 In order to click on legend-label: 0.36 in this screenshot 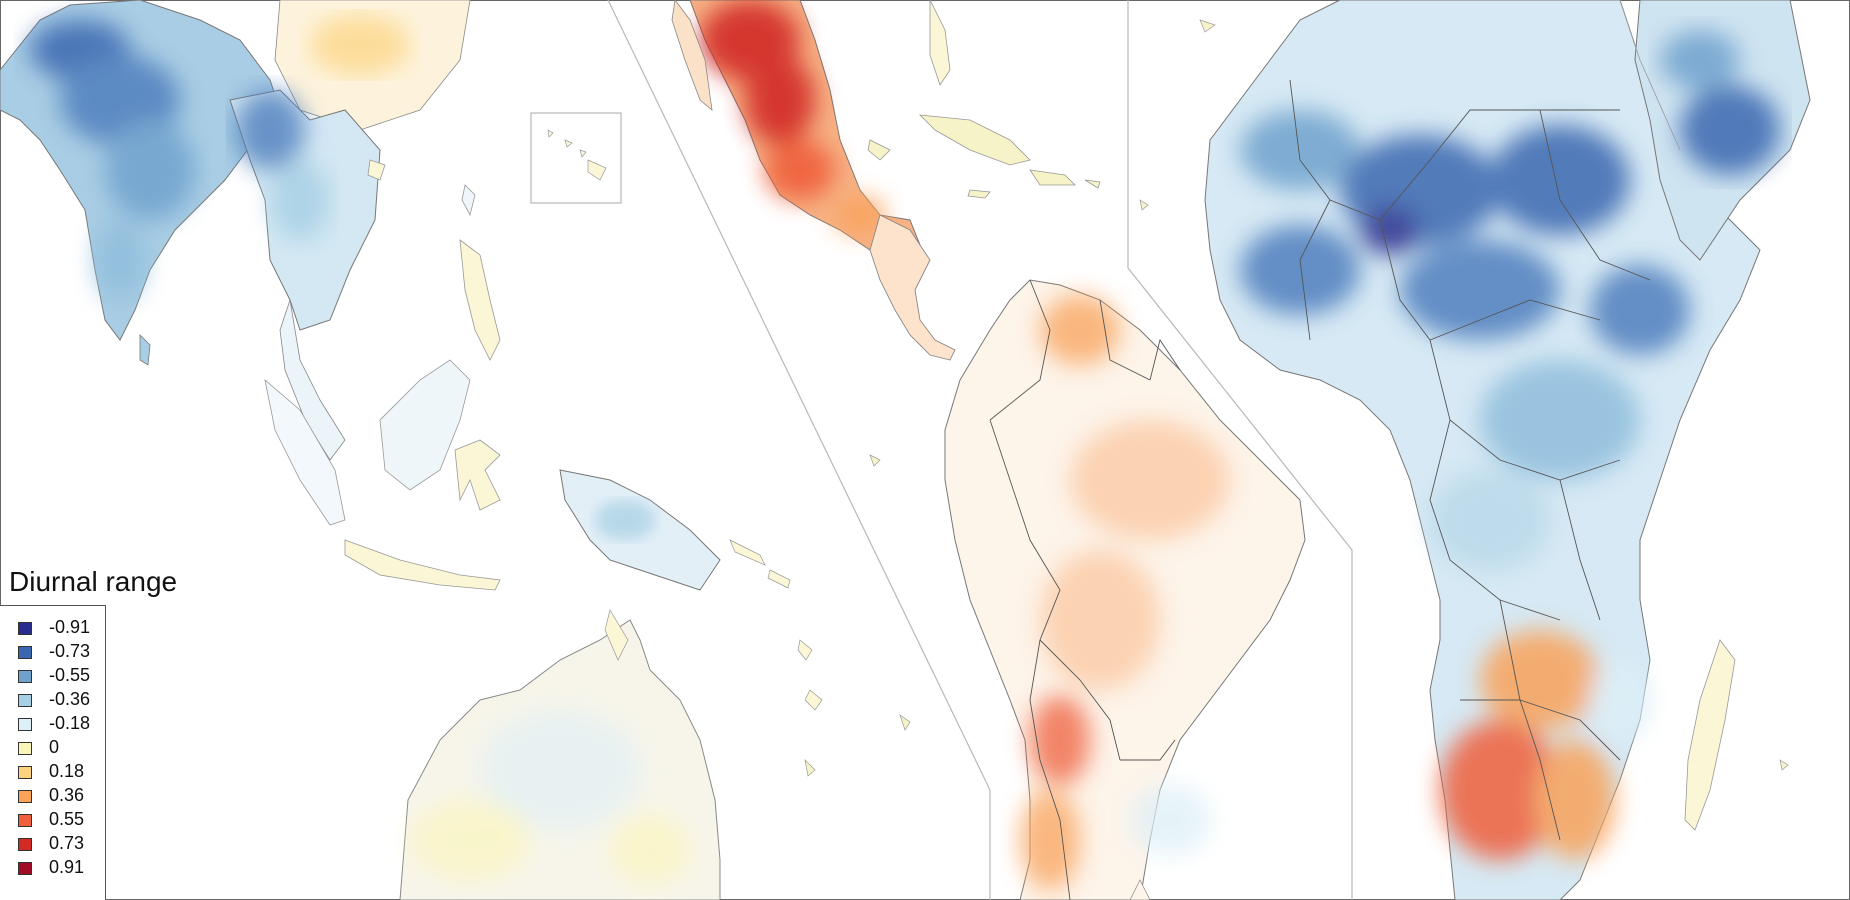, I will do `click(67, 795)`.